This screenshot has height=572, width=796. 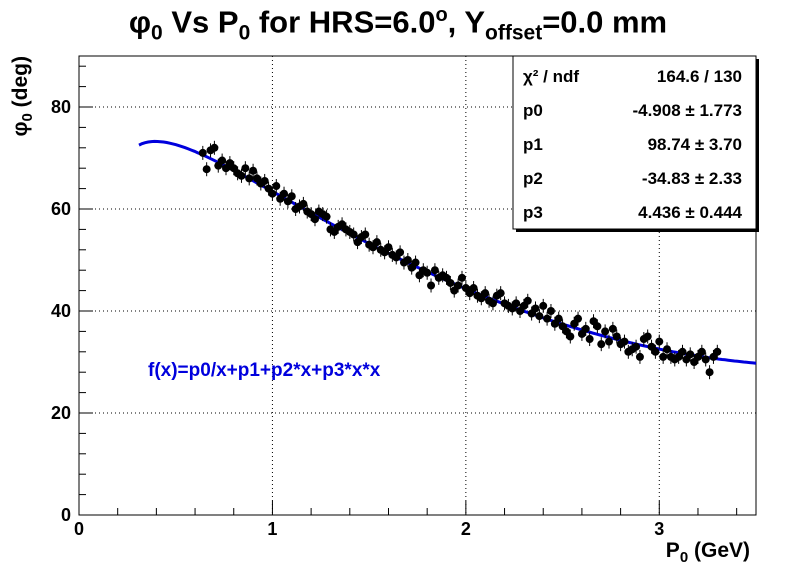 I want to click on title-comma: , Y, so click(x=466, y=22).